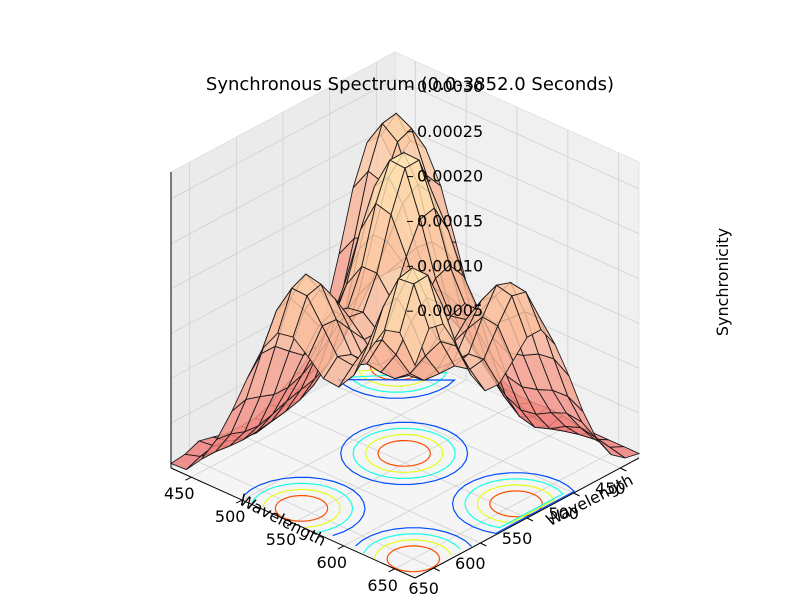 Image resolution: width=800 pixels, height=600 pixels. What do you see at coordinates (470, 563) in the screenshot?
I see `x-tick-label: 600` at bounding box center [470, 563].